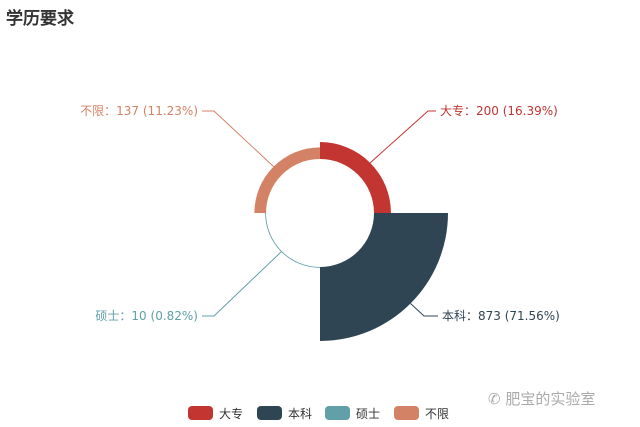  I want to click on legend-item-3: 硕士, so click(352, 413).